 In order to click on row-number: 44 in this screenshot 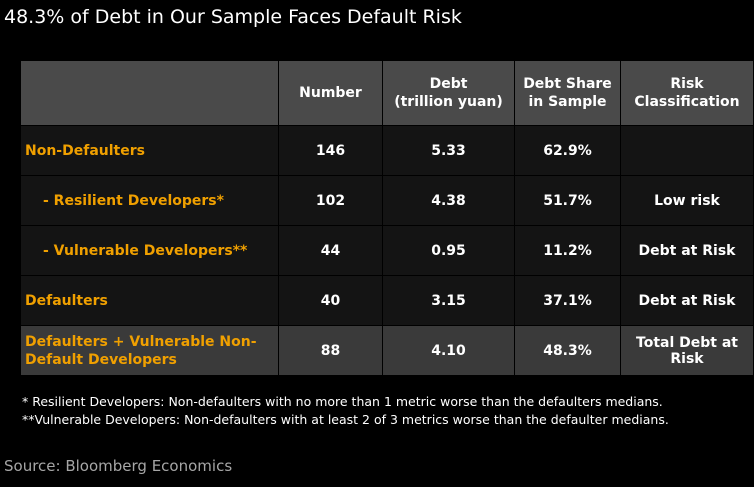, I will do `click(330, 250)`.